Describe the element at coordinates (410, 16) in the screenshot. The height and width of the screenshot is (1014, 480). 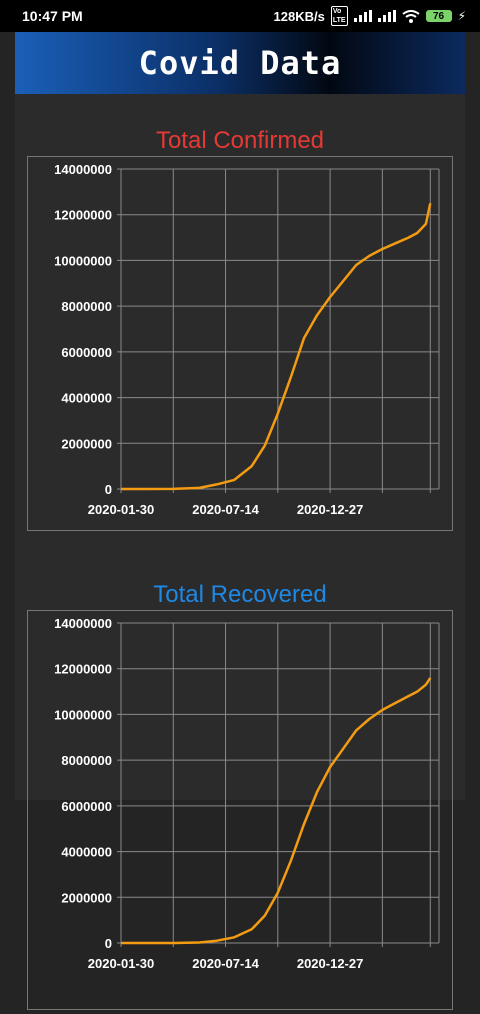
I see `wifi-icon` at that location.